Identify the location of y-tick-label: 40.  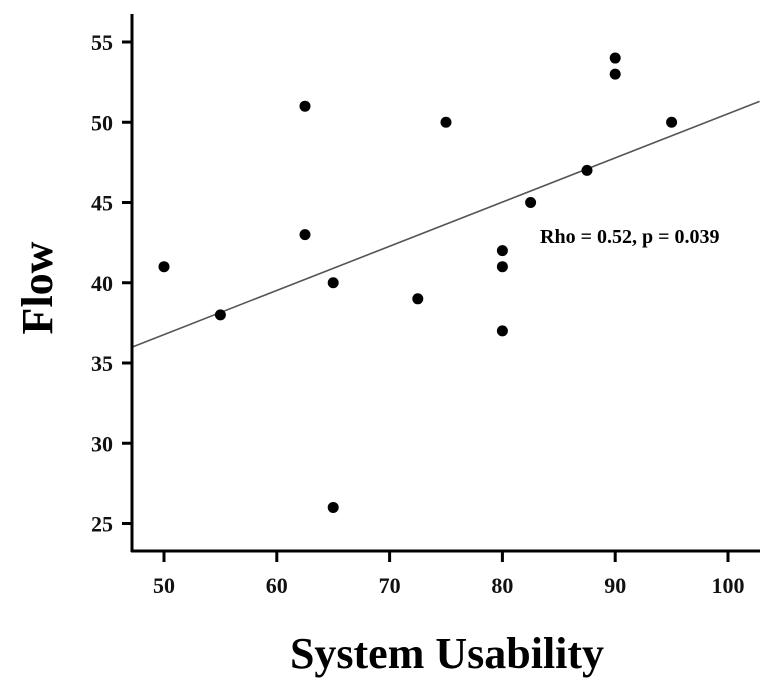
(102, 283).